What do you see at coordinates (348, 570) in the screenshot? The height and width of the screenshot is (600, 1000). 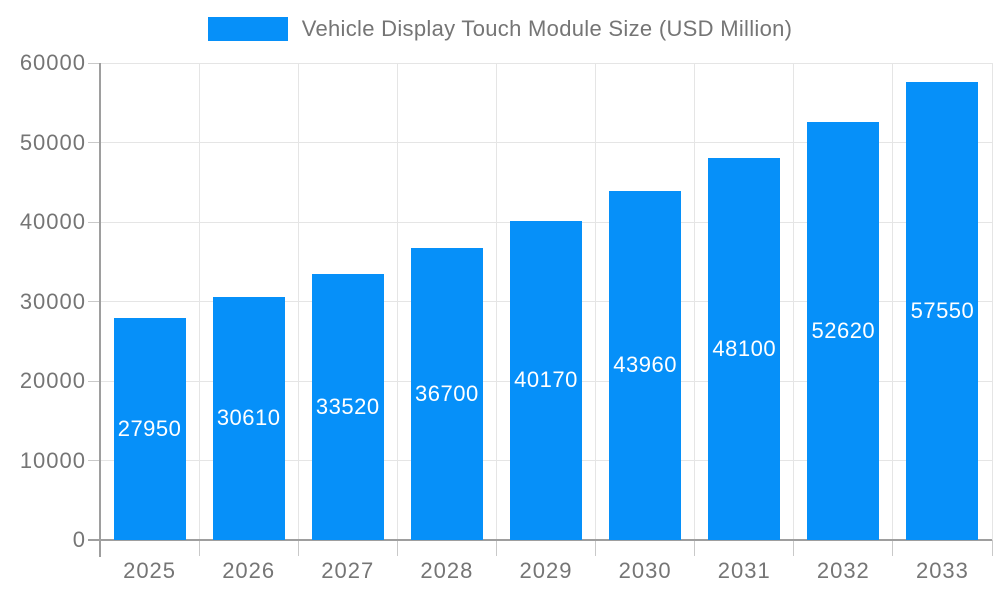 I see `x-tick-label: 2027` at bounding box center [348, 570].